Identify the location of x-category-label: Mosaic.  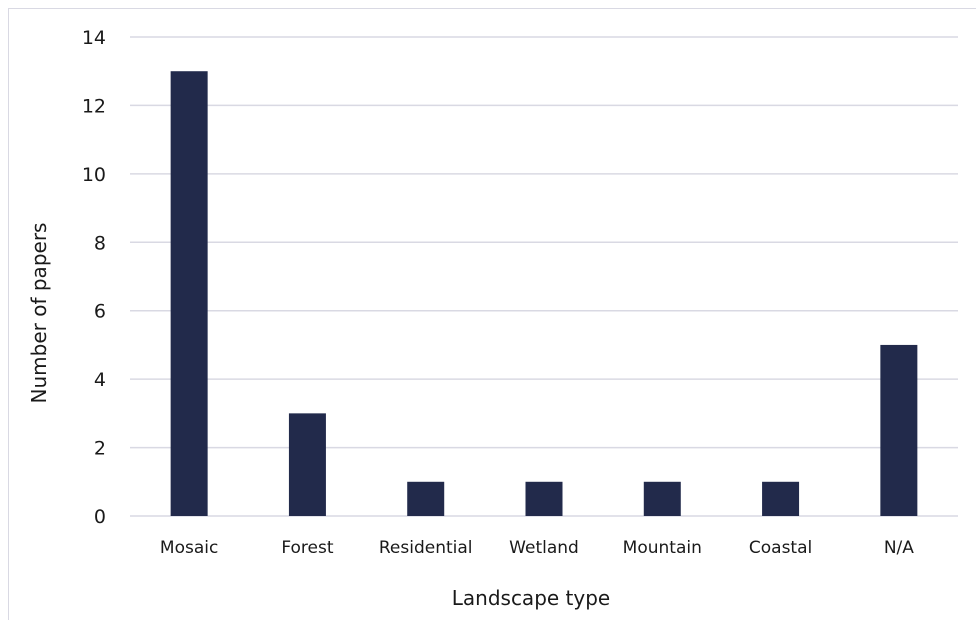
(189, 548).